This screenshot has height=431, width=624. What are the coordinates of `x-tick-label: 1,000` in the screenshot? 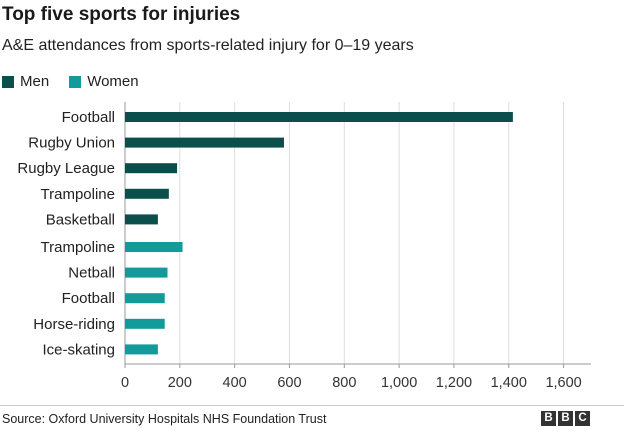 It's located at (399, 383).